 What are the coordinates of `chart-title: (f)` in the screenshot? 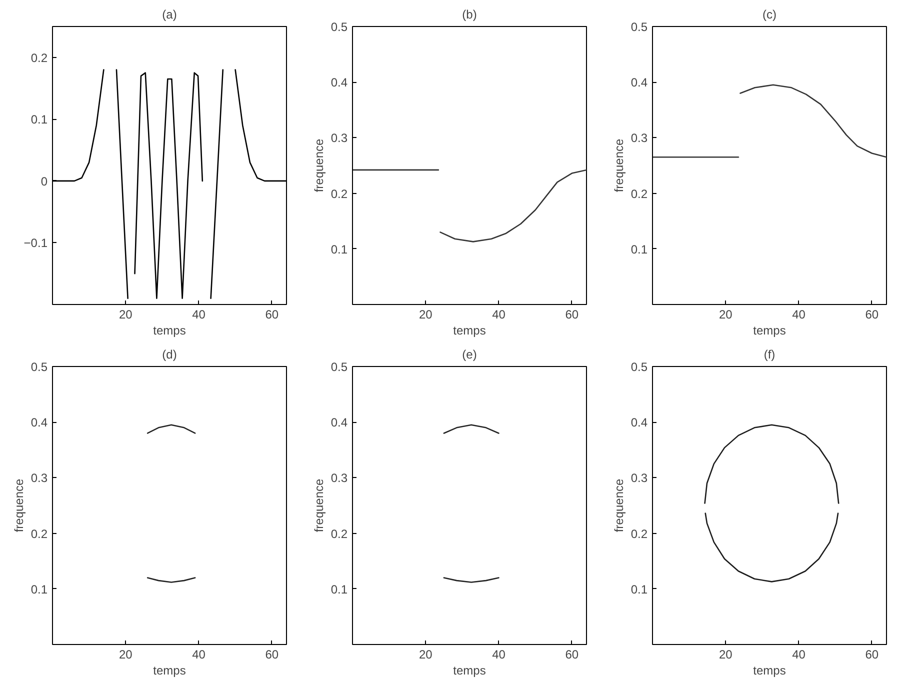 It's located at (770, 355).